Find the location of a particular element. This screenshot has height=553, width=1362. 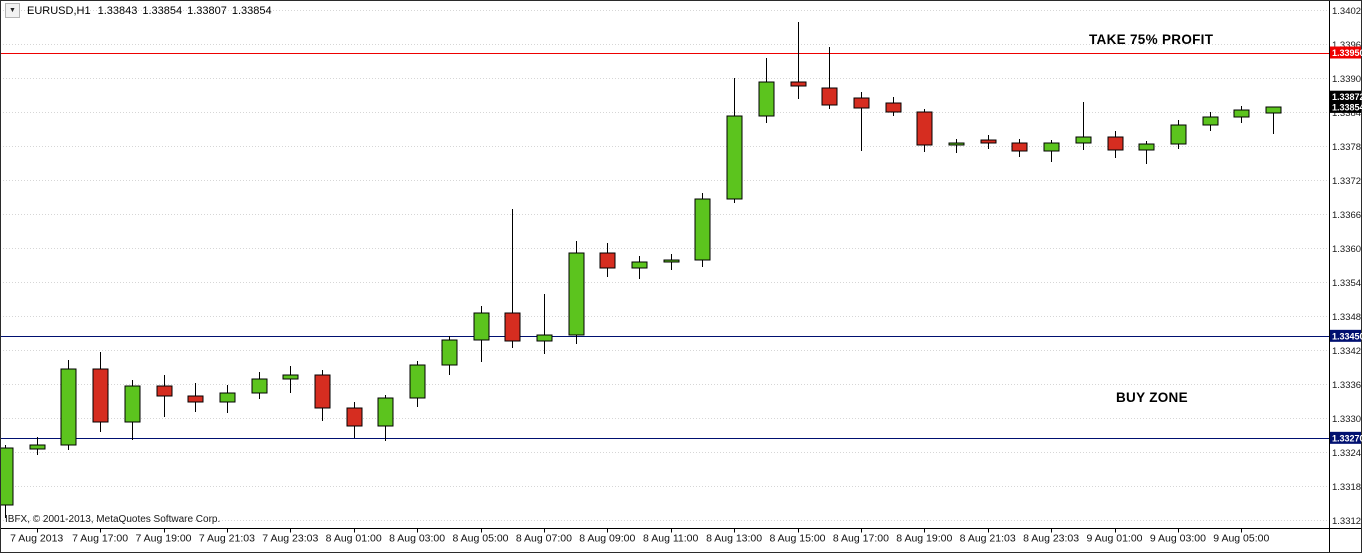

bid-price-tag is located at coordinates (1345, 106).